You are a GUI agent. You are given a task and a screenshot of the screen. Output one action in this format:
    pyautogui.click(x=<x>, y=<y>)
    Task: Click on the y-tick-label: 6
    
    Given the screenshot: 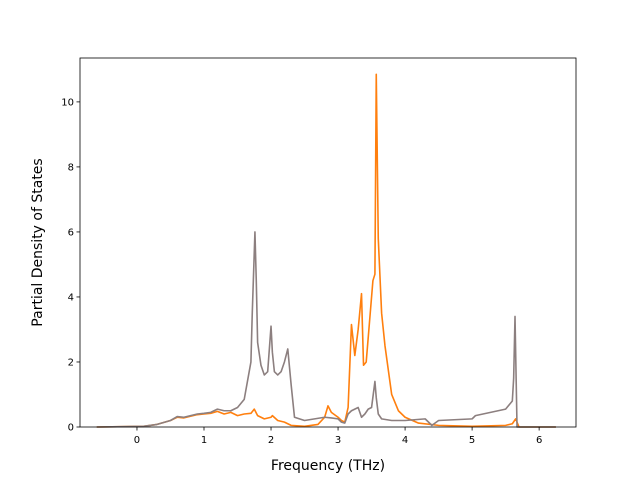 What is the action you would take?
    pyautogui.click(x=71, y=232)
    